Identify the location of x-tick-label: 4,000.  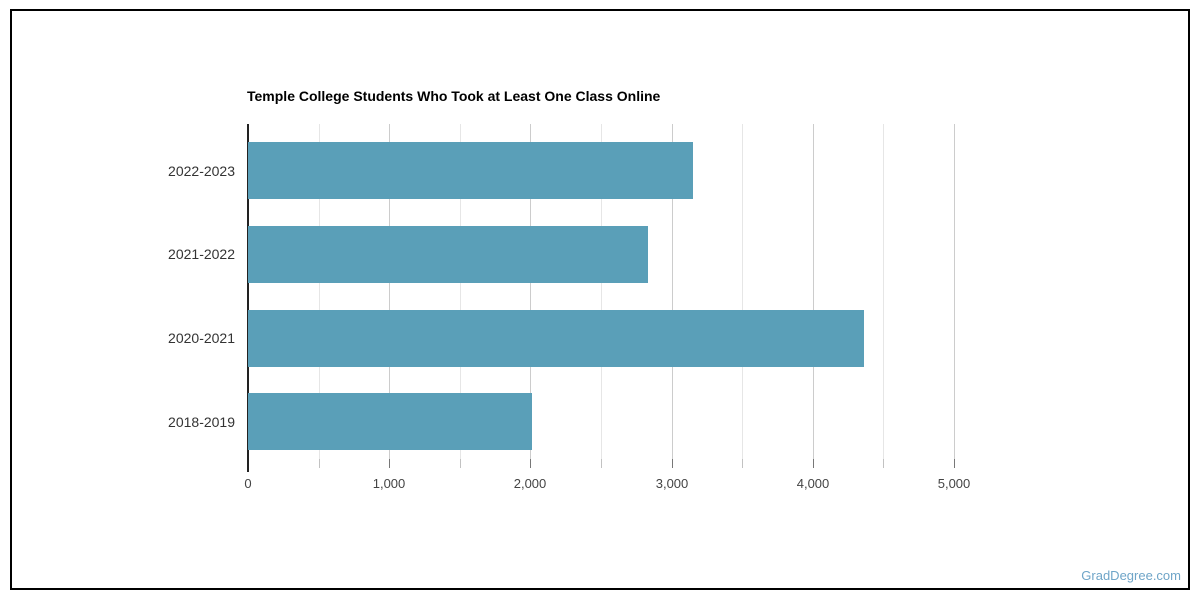
(813, 483).